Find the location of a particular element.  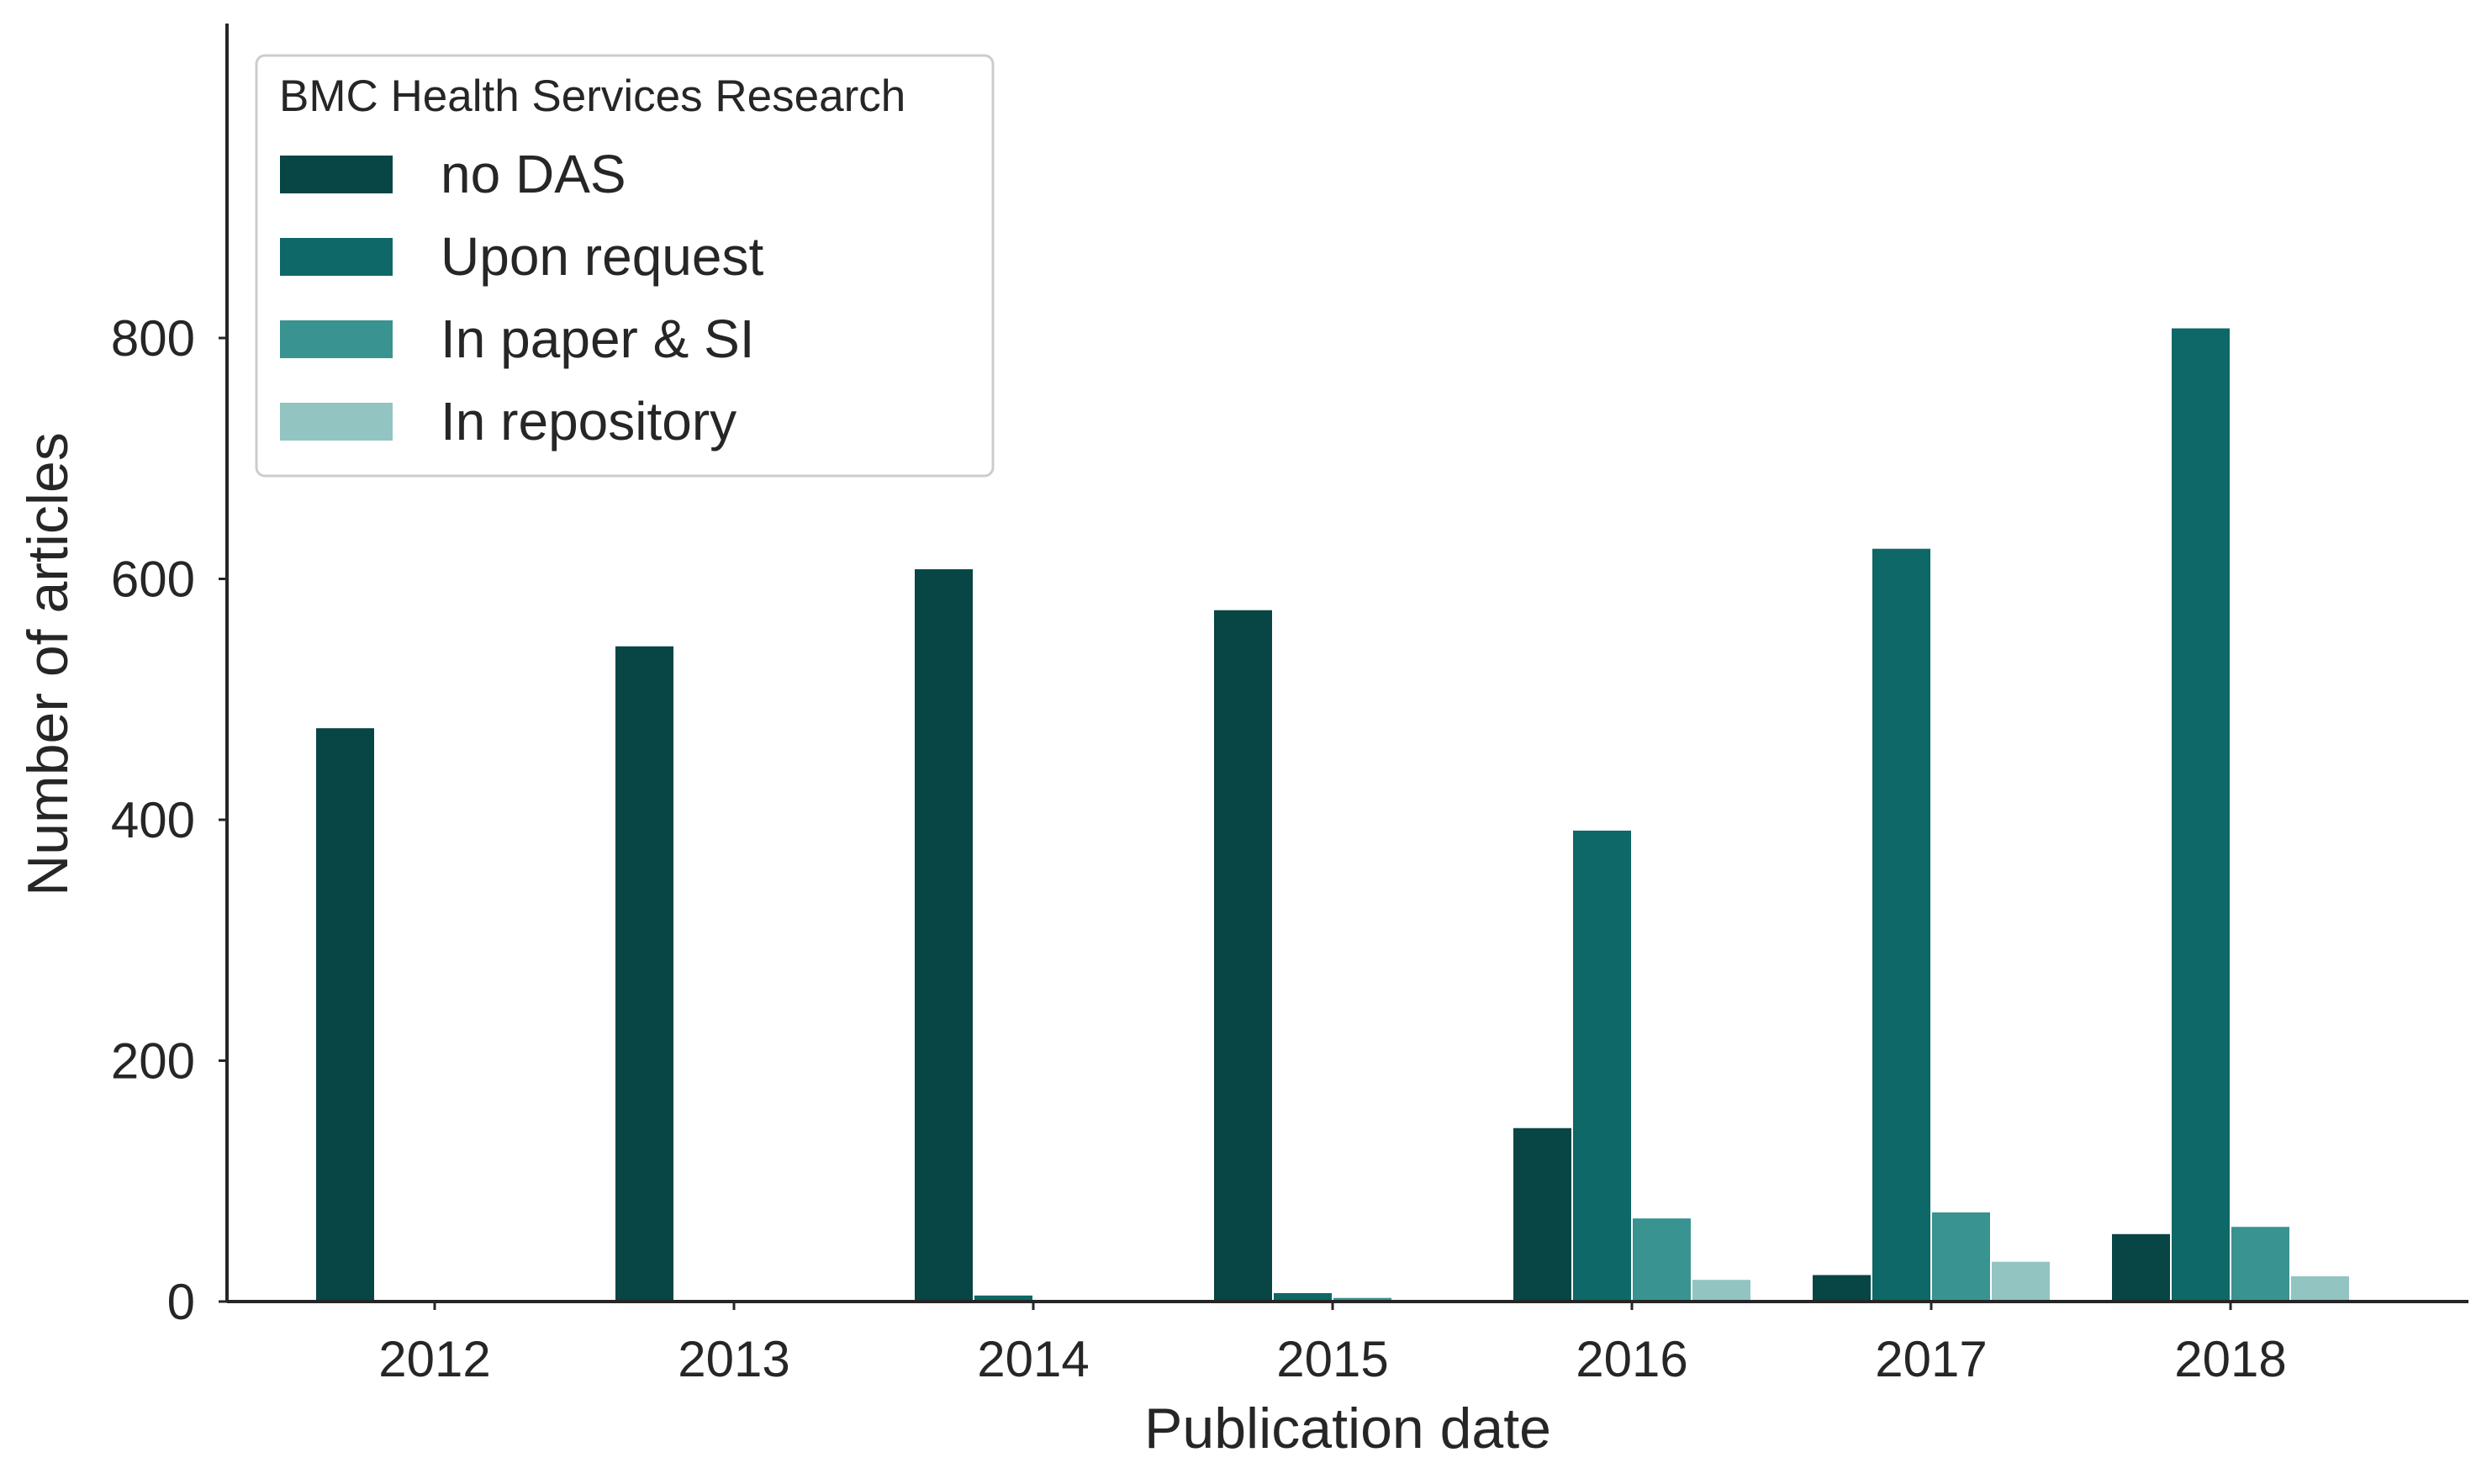

bar-2012-no-das is located at coordinates (345, 1015).